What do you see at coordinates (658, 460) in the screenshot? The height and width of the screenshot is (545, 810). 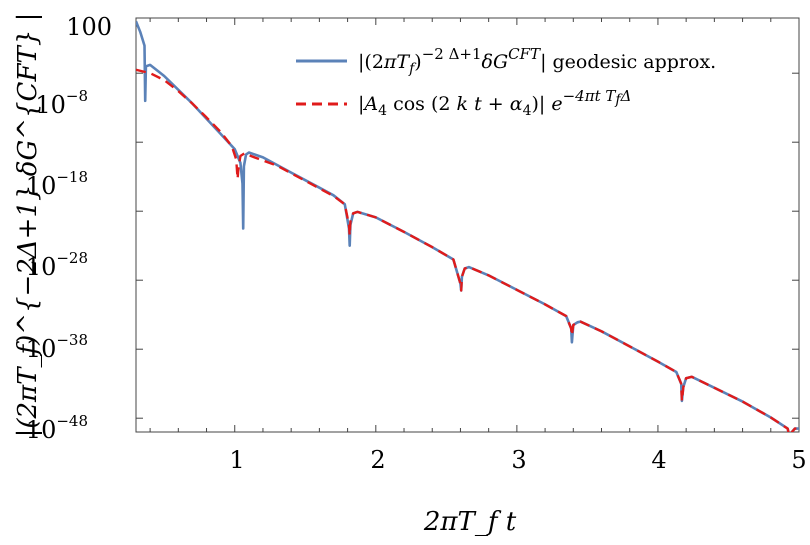 I see `x-tick-label-4: 4` at bounding box center [658, 460].